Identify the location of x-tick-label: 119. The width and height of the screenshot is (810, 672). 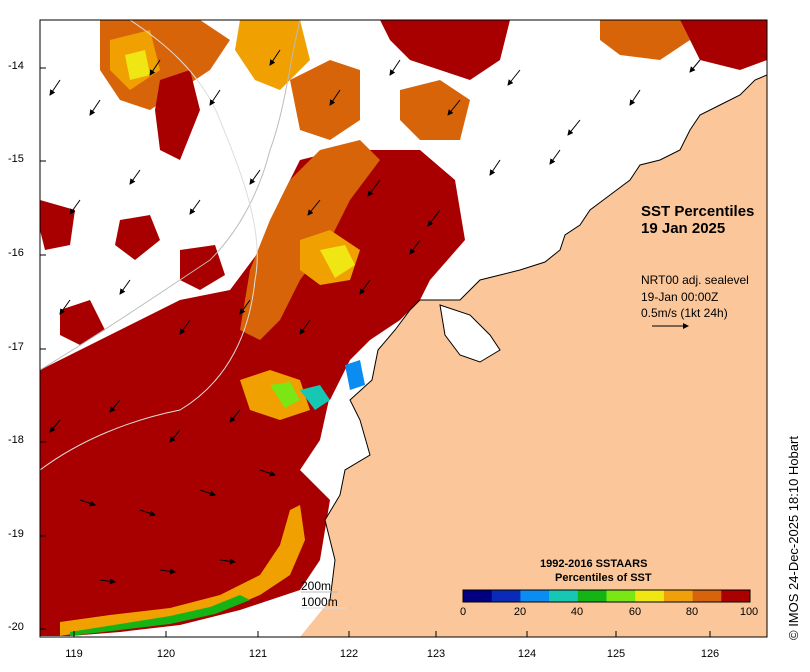
(74, 654).